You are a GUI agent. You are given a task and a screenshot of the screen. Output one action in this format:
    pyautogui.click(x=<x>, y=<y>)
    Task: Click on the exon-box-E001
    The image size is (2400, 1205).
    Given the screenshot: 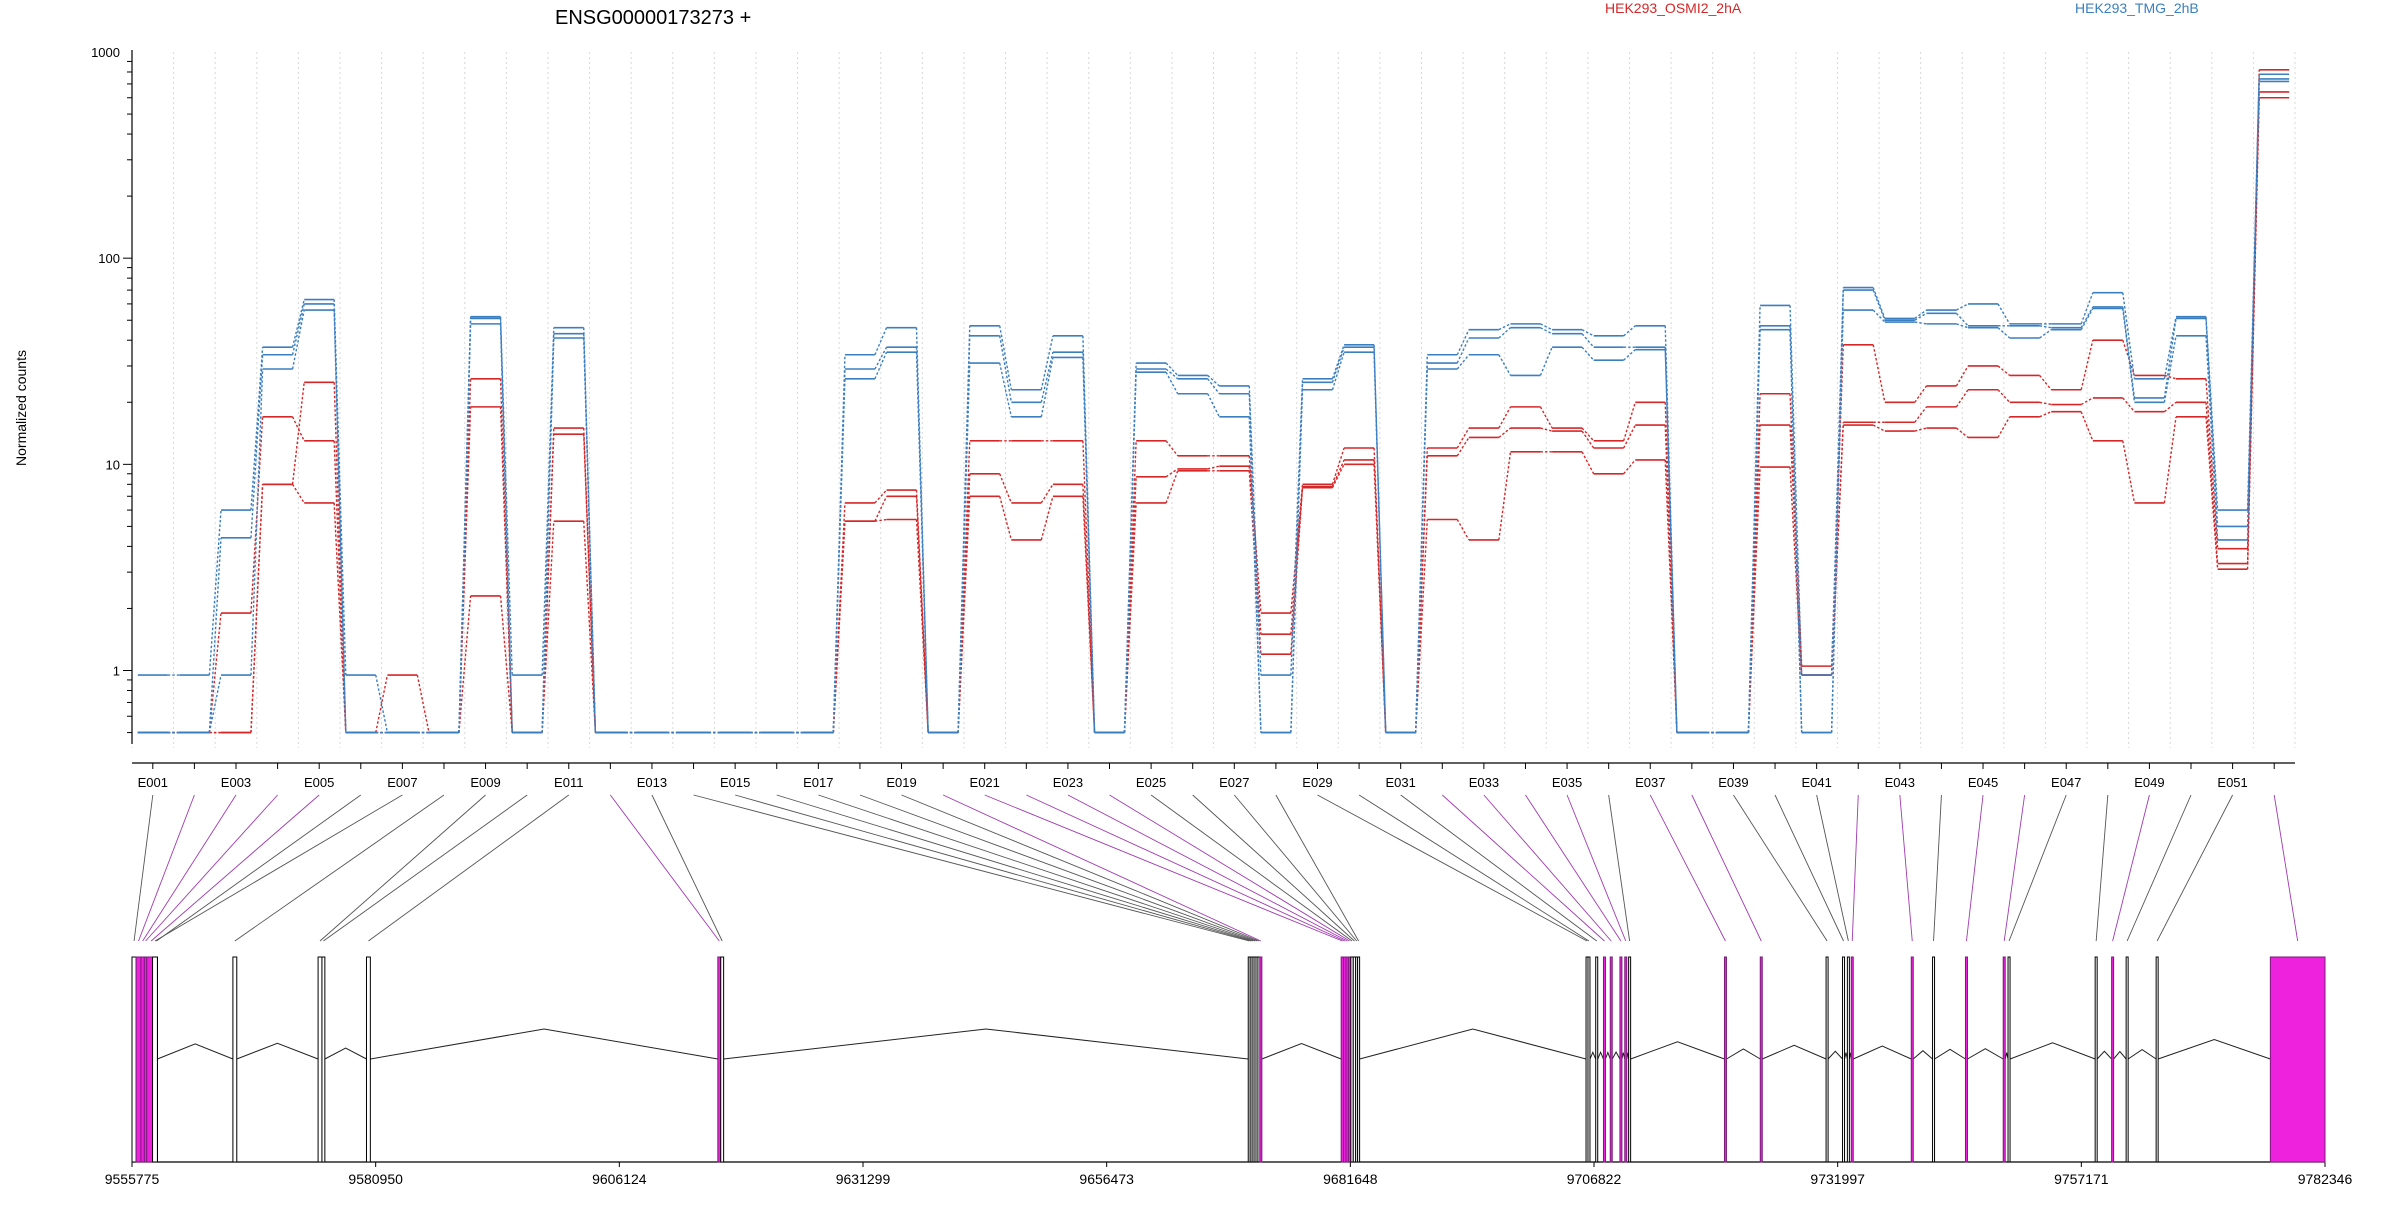 What is the action you would take?
    pyautogui.click(x=134, y=1059)
    